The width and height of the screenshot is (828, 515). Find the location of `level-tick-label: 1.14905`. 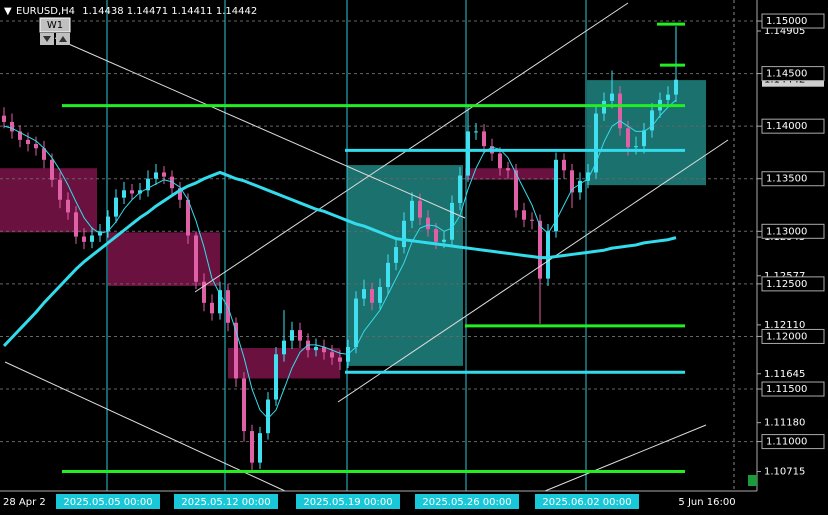

level-tick-label: 1.14905 is located at coordinates (784, 31).